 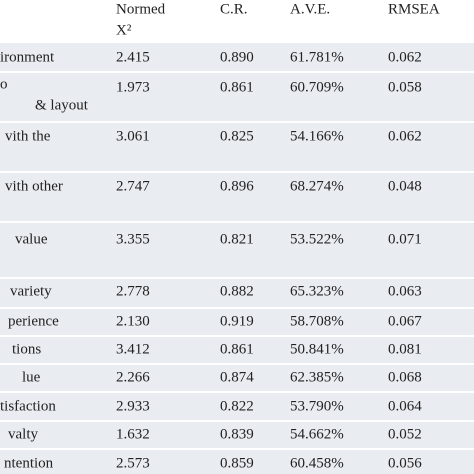 I want to click on header-cell: C.R., so click(x=234, y=9).